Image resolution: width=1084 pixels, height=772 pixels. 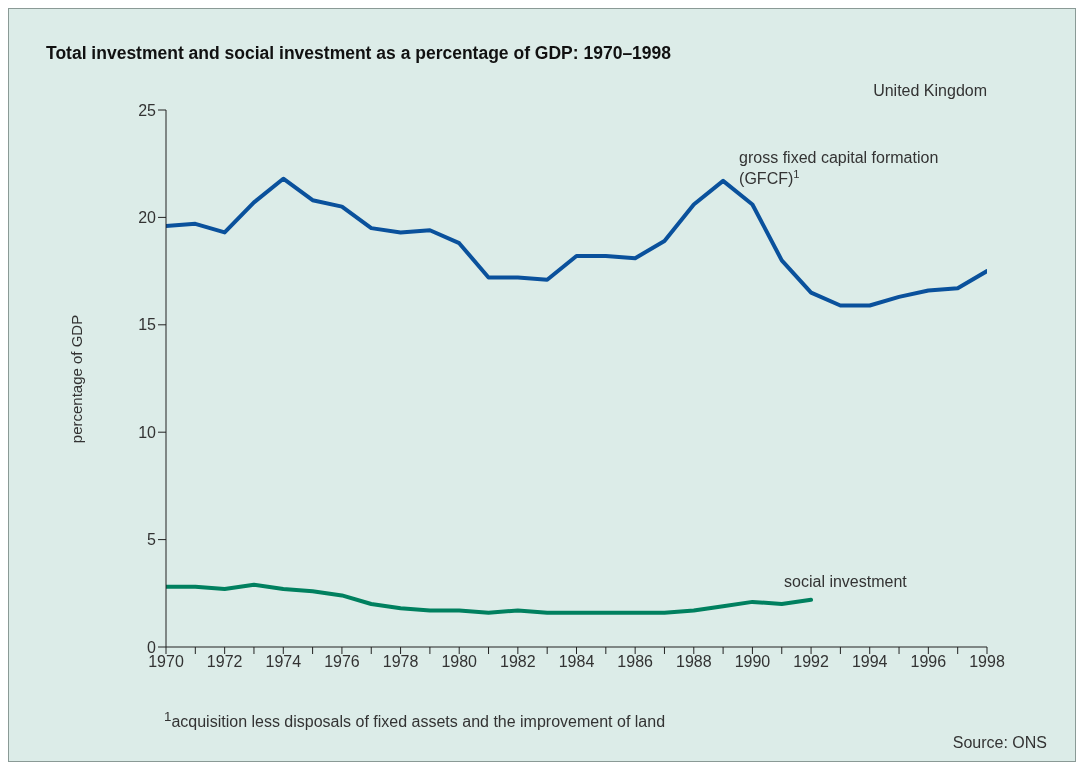 What do you see at coordinates (693, 662) in the screenshot?
I see `x-tick-label: 1988` at bounding box center [693, 662].